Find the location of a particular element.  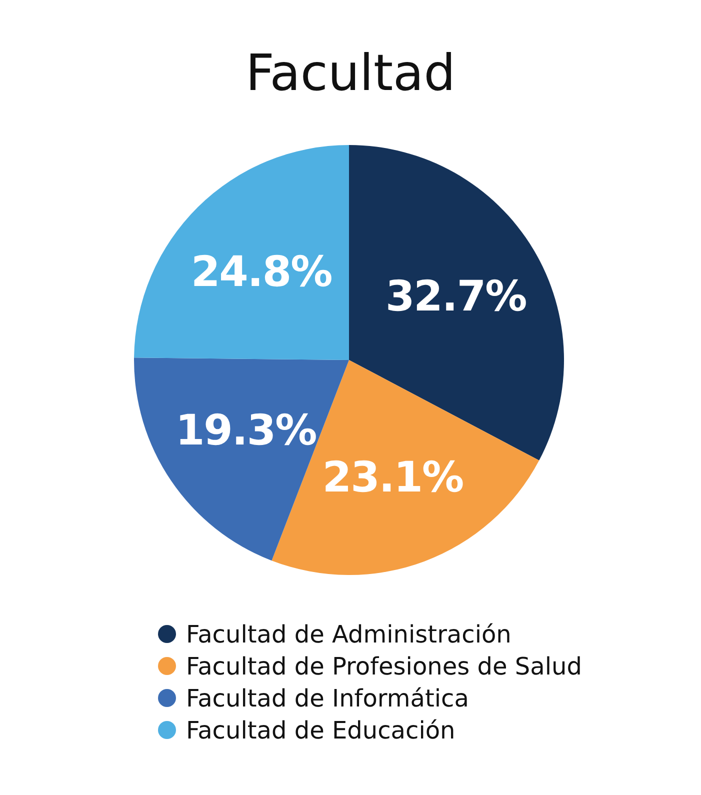

legend-label: Facultad de Administración is located at coordinates (349, 634).